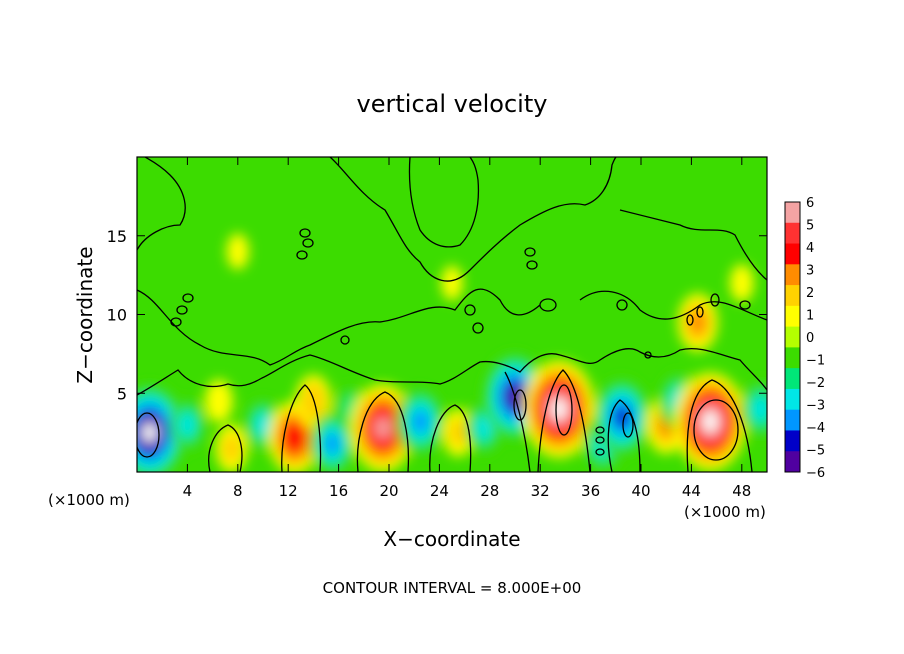 This screenshot has height=654, width=904. What do you see at coordinates (810, 203) in the screenshot?
I see `colorbar-label: 6` at bounding box center [810, 203].